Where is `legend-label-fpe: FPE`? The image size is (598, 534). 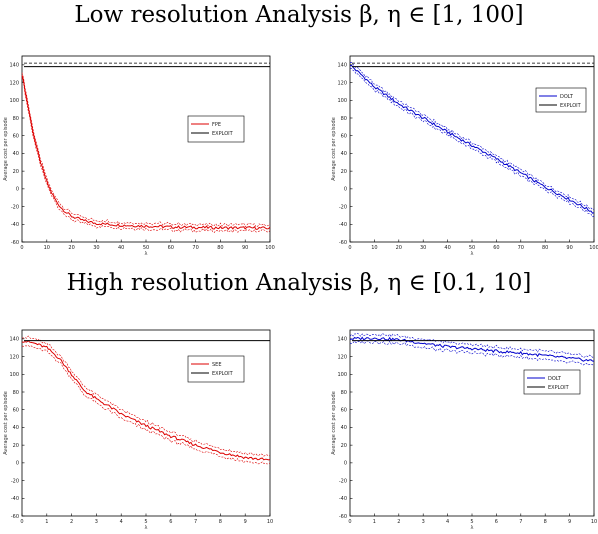
legend-label-fpe: FPE is located at coordinates (216, 125).